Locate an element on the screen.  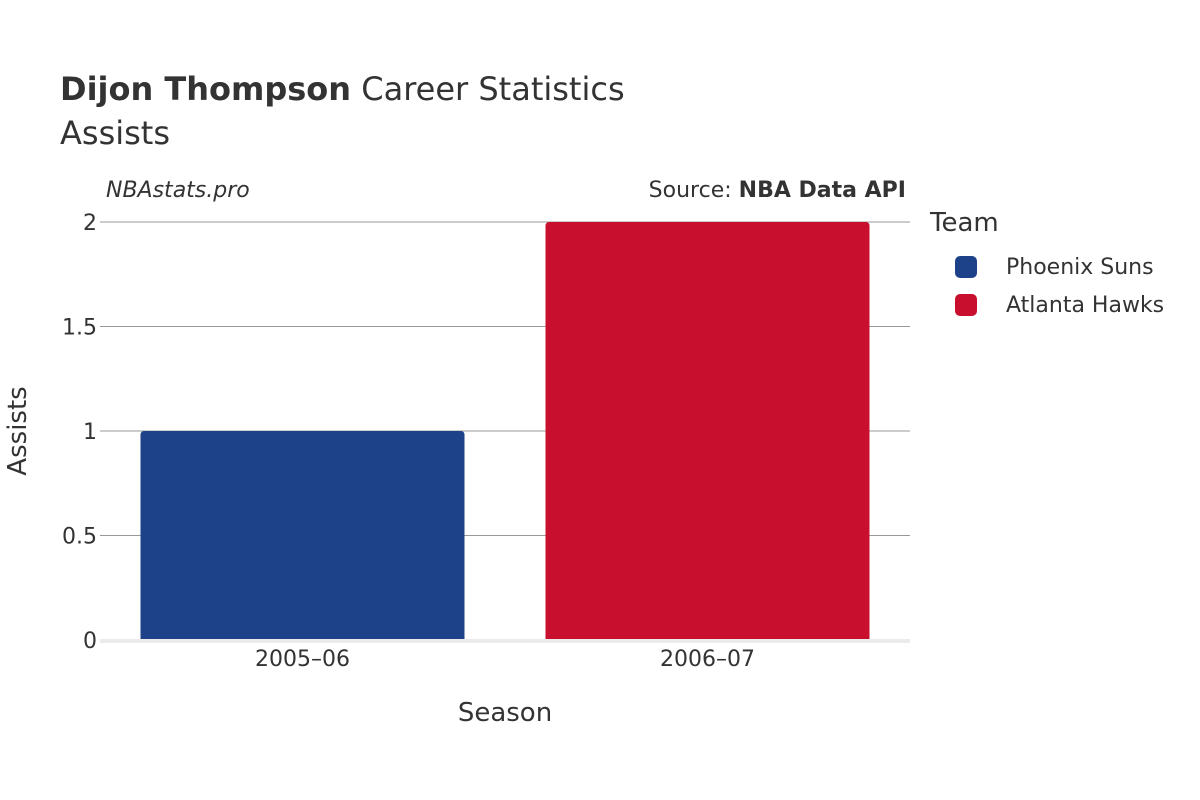
legend-swatch-atlanta-hawks is located at coordinates (966, 305).